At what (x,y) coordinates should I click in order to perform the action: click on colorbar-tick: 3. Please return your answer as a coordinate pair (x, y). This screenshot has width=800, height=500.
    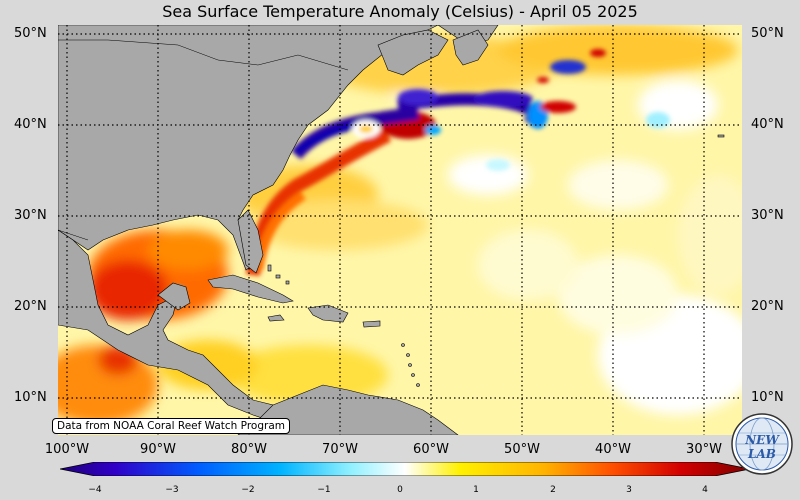
    Looking at the image, I should click on (629, 490).